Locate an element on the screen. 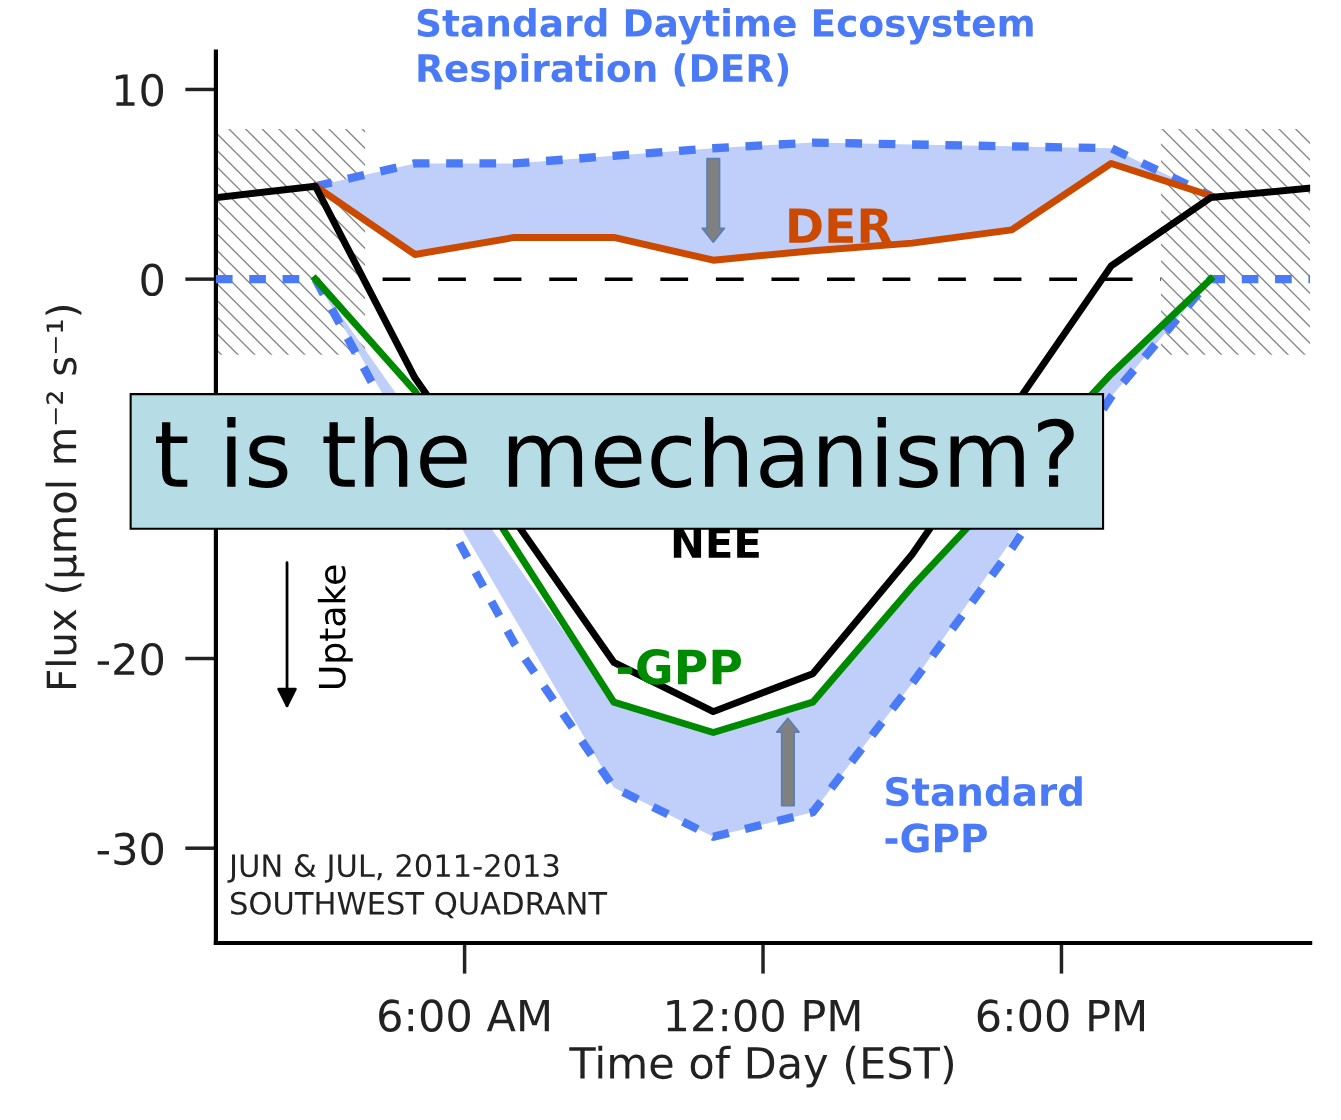 The image size is (1341, 1120). annotation: JUN & JUL, 2011-2013 SOUTHWEST QUADRANT is located at coordinates (417, 886).